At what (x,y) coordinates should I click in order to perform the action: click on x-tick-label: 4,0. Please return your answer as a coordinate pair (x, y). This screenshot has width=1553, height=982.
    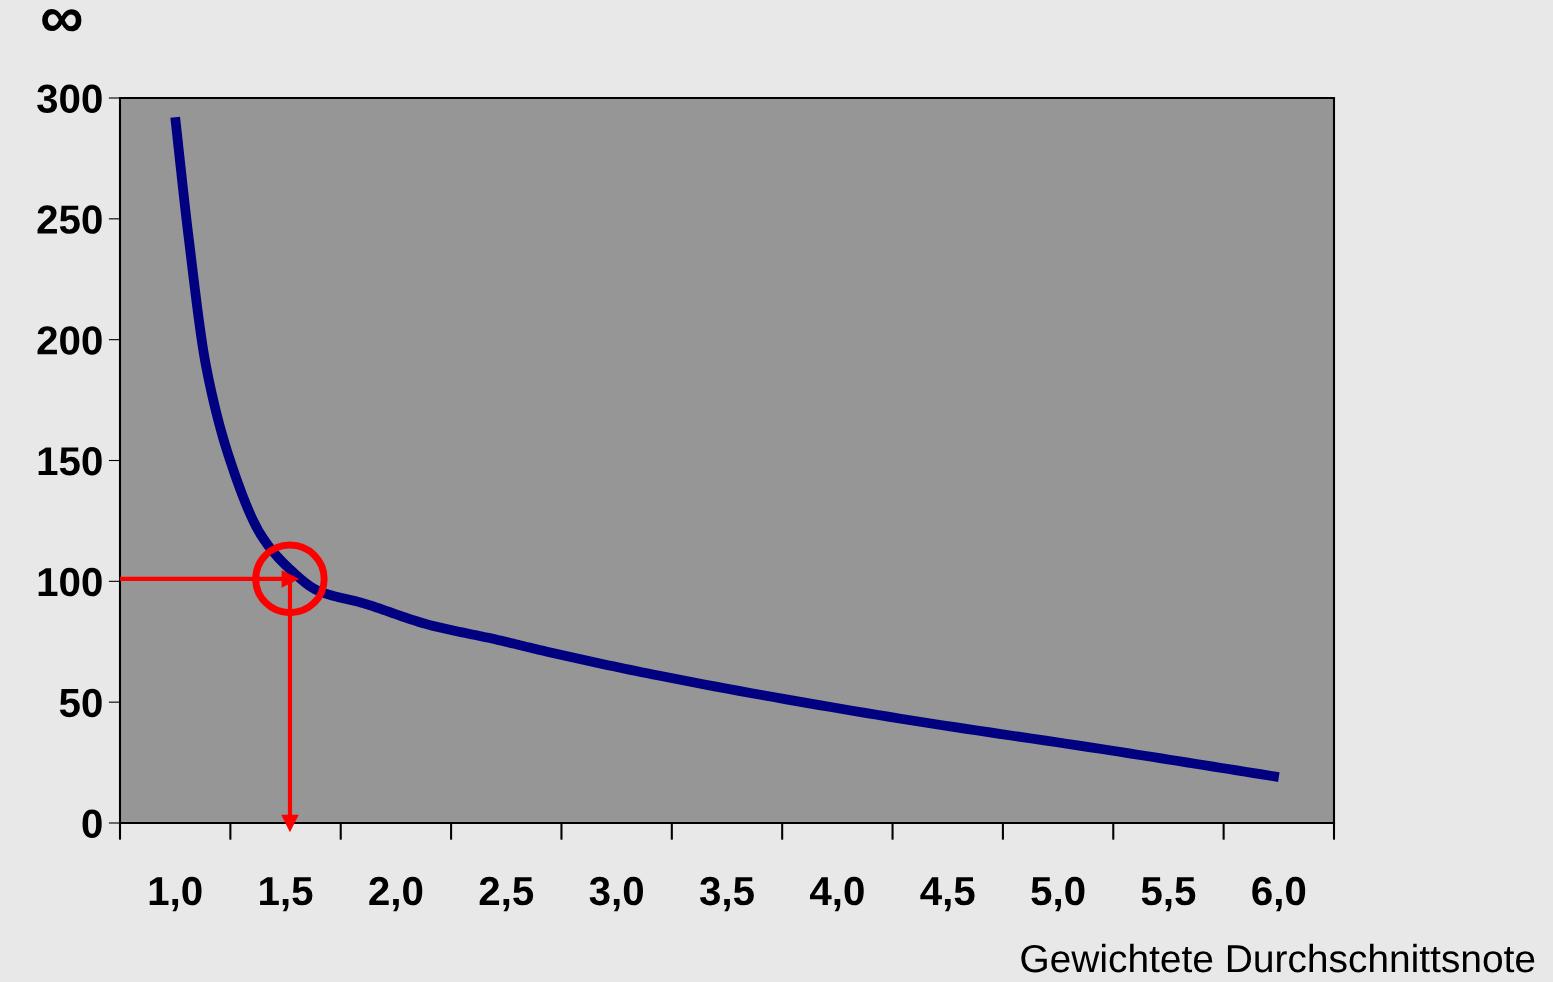
    Looking at the image, I should click on (836, 894).